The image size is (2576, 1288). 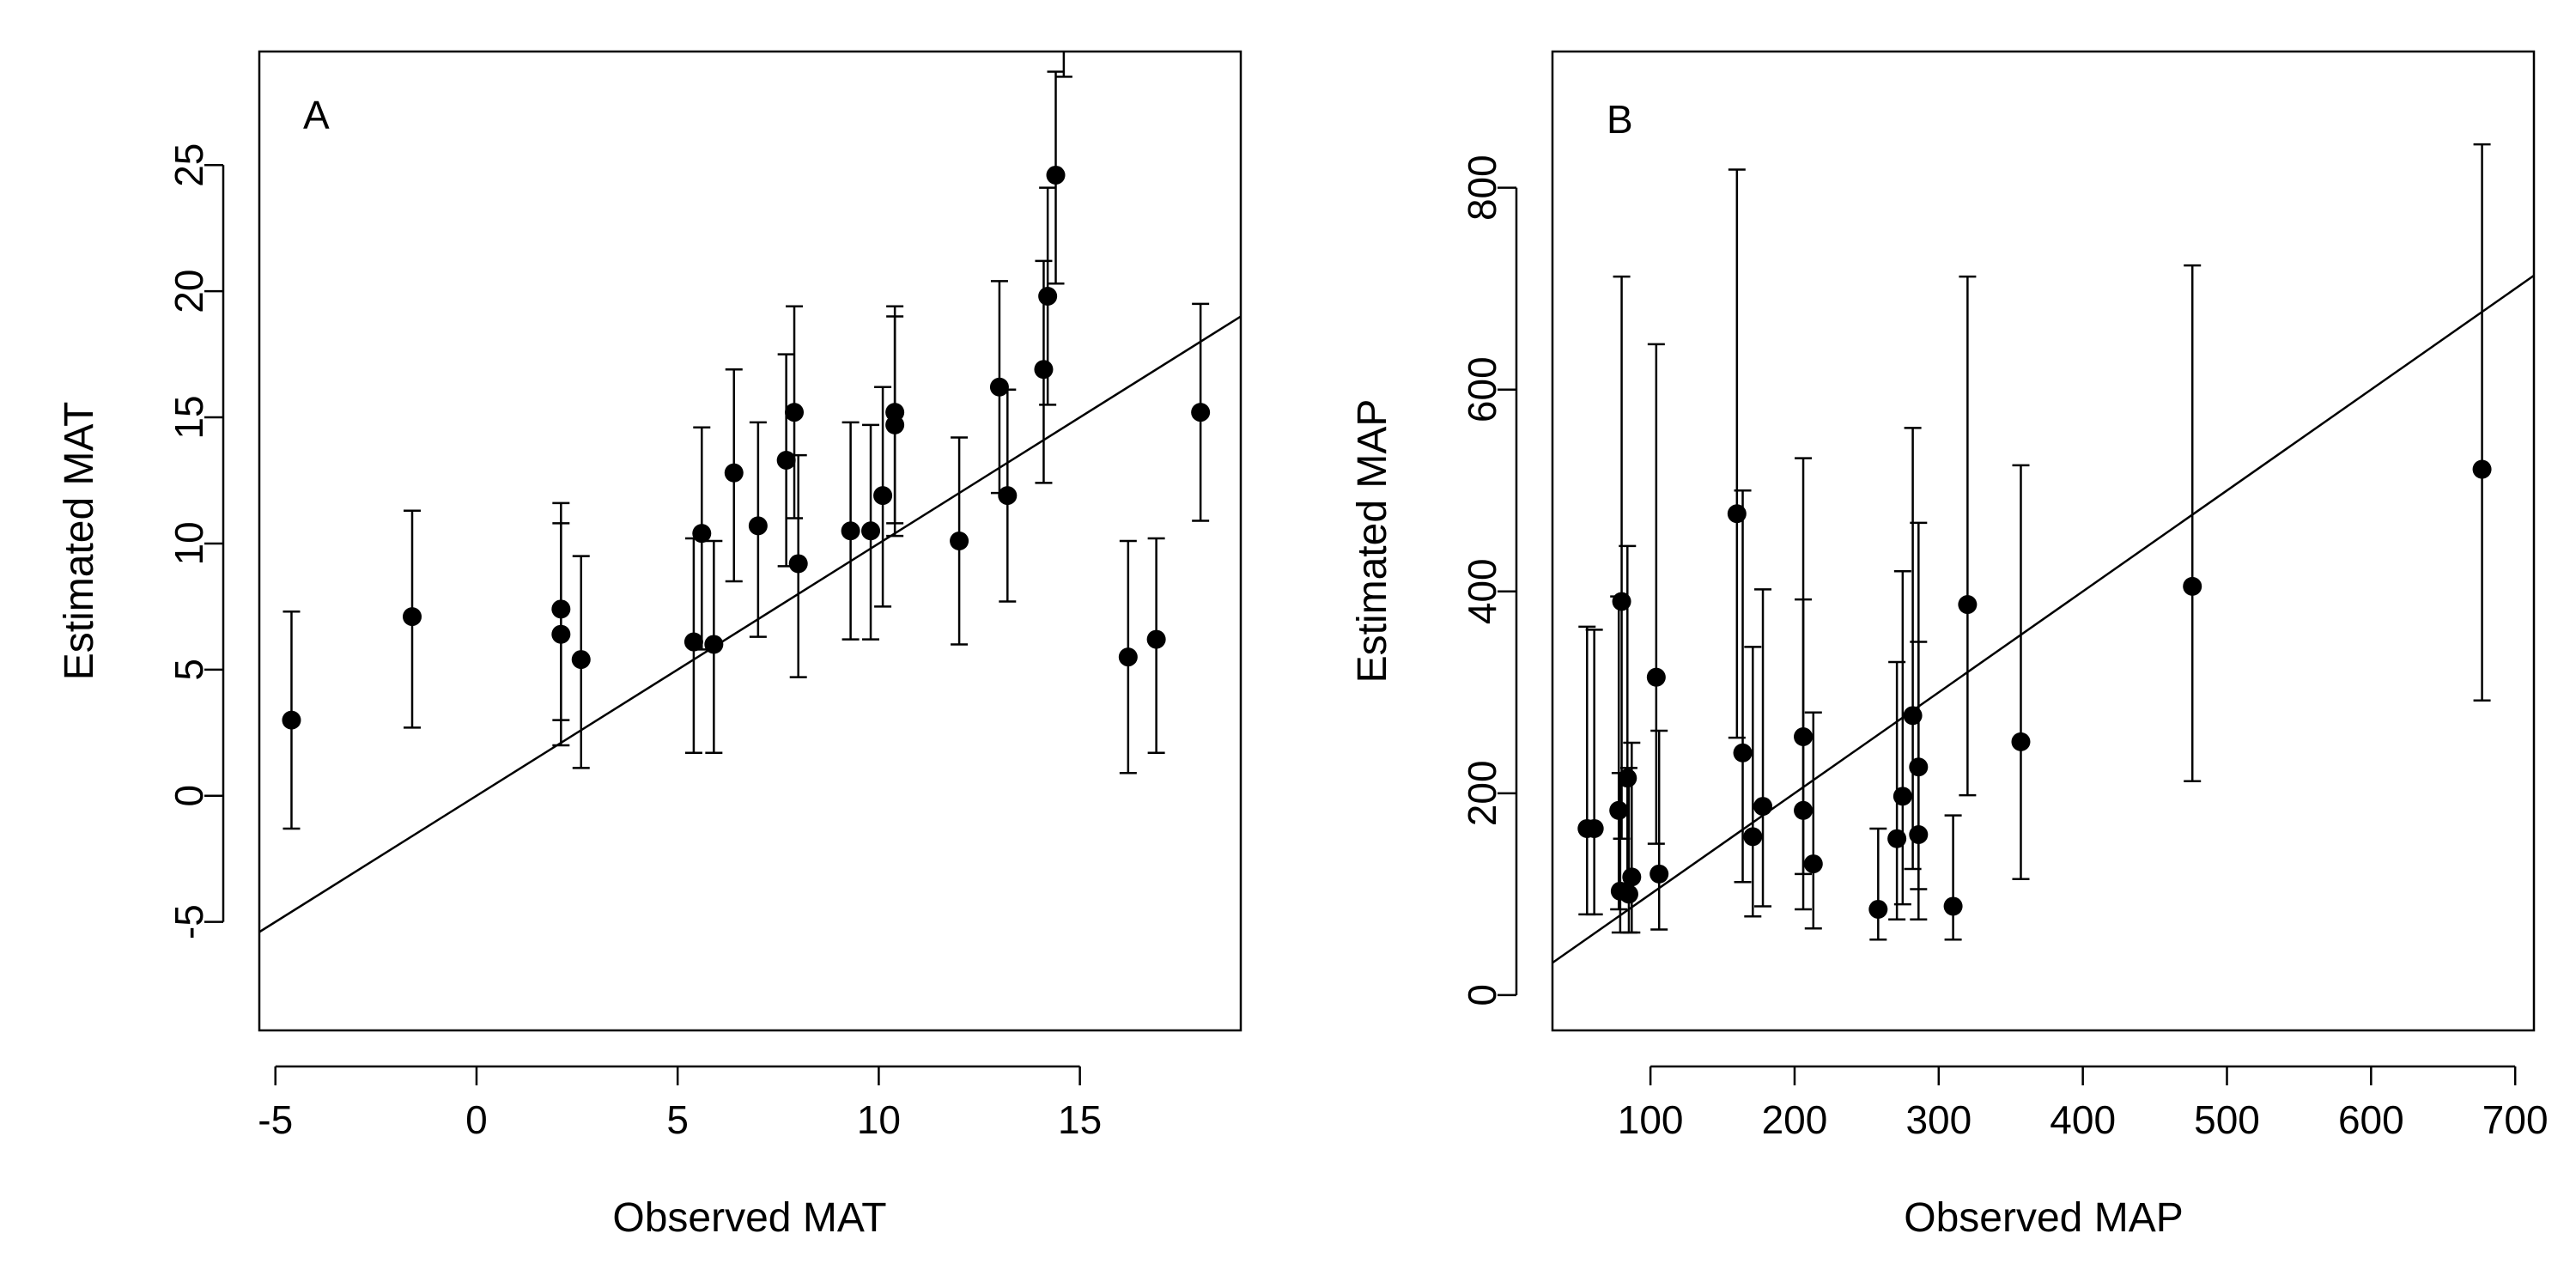 What do you see at coordinates (2371, 1119) in the screenshot?
I see `panel-b-x-tick-label: 600` at bounding box center [2371, 1119].